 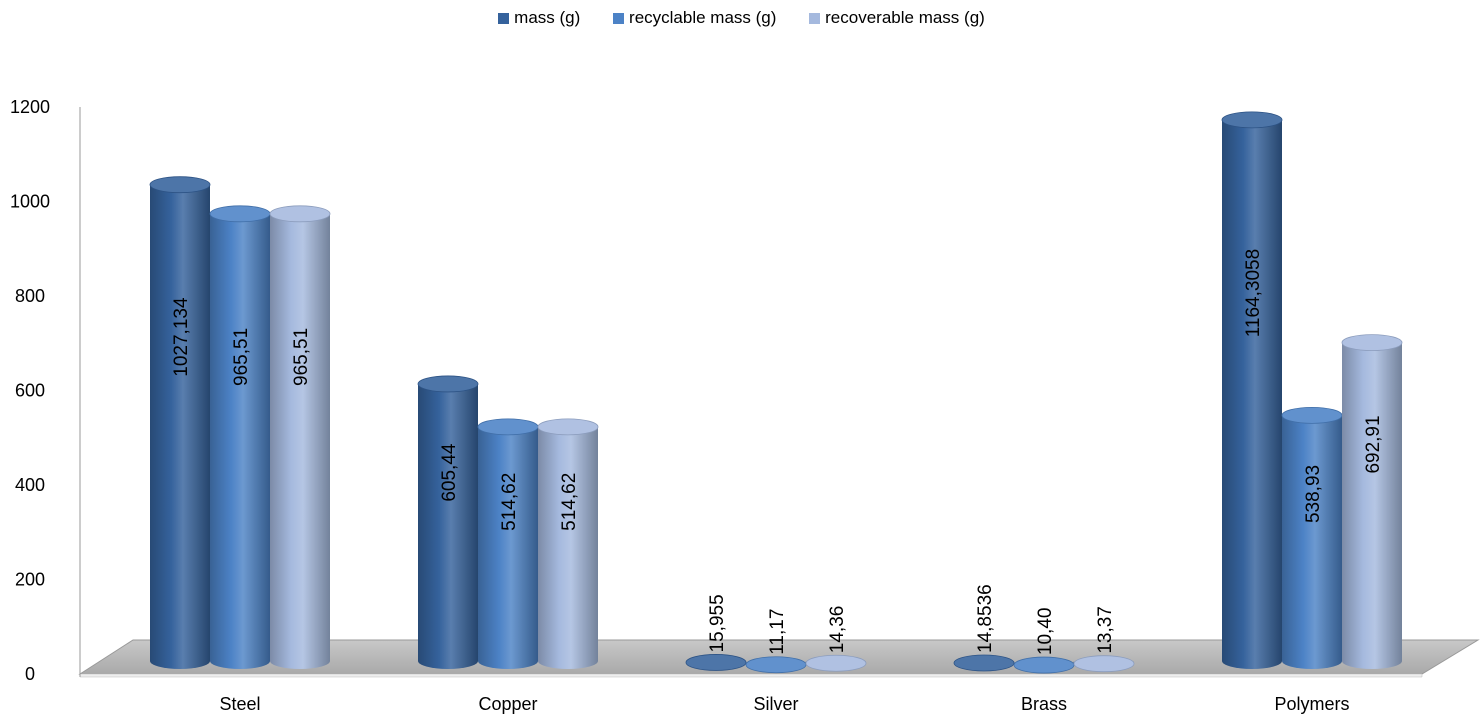 I want to click on bar-polymers-mass, so click(x=1252, y=390).